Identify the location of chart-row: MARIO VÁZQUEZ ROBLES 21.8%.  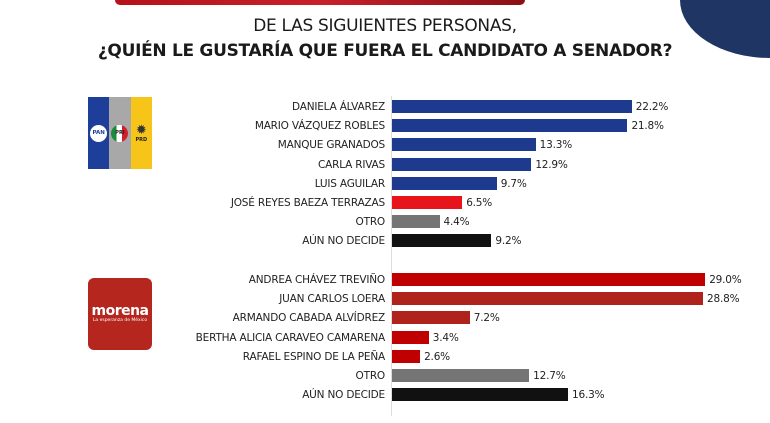
(380, 126).